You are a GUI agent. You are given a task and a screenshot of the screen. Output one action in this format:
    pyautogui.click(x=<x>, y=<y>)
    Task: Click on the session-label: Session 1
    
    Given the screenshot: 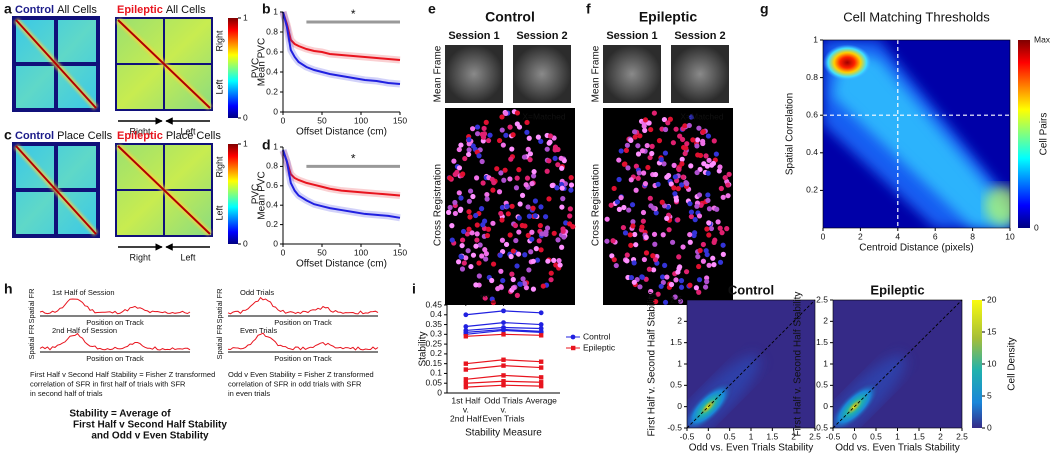 What is the action you would take?
    pyautogui.click(x=473, y=36)
    